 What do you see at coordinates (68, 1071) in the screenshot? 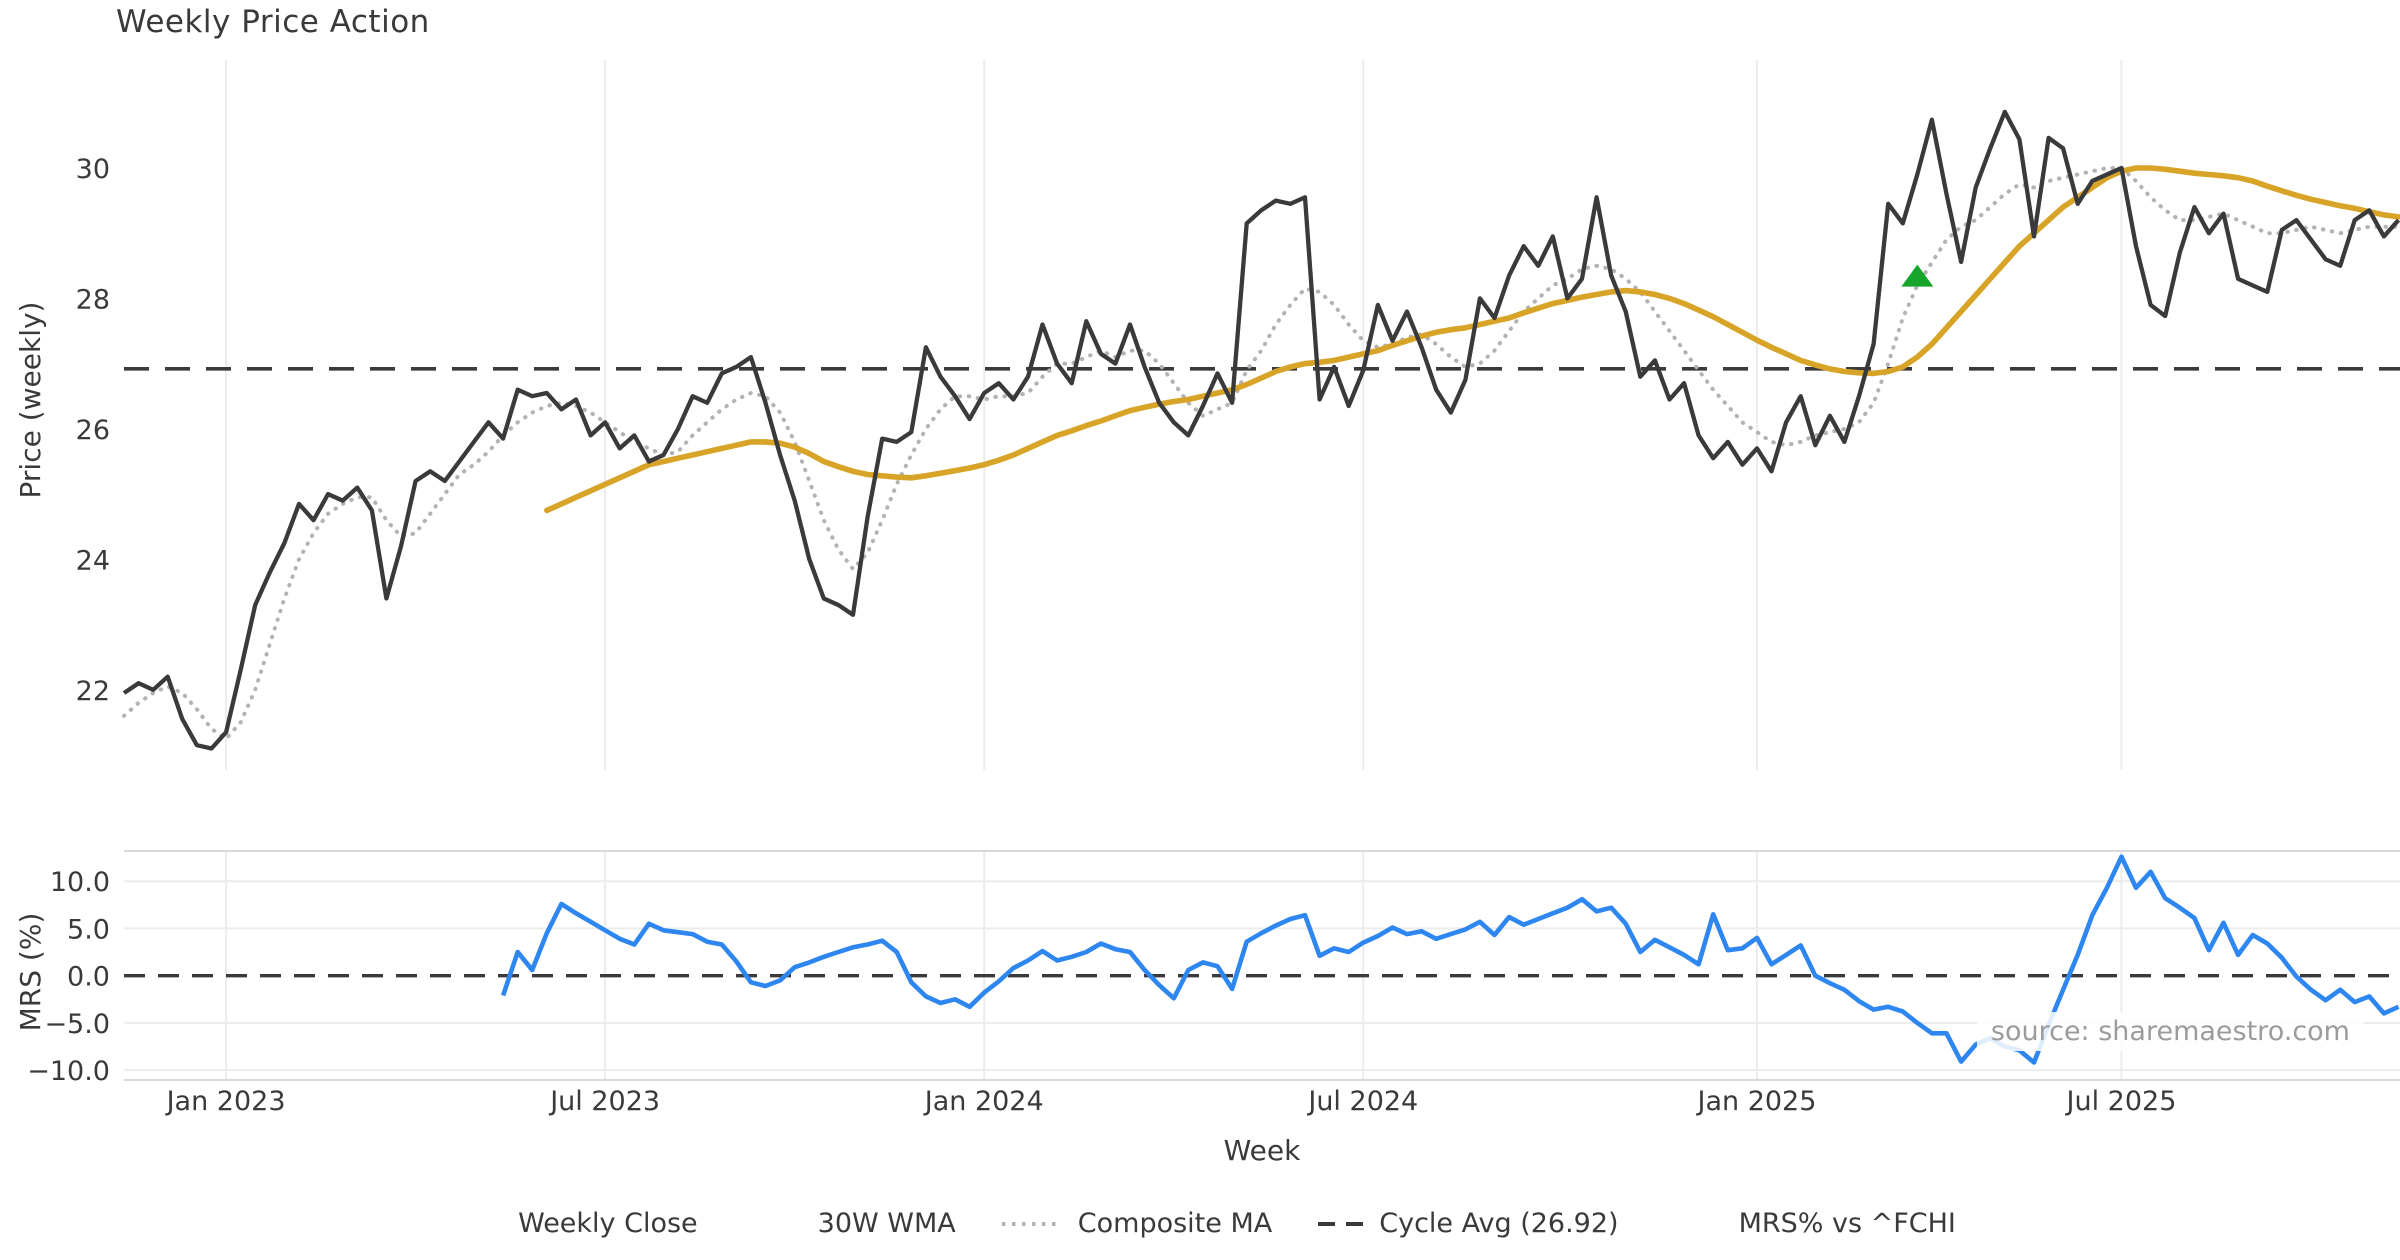
I see `y-tick-label: −10.0` at bounding box center [68, 1071].